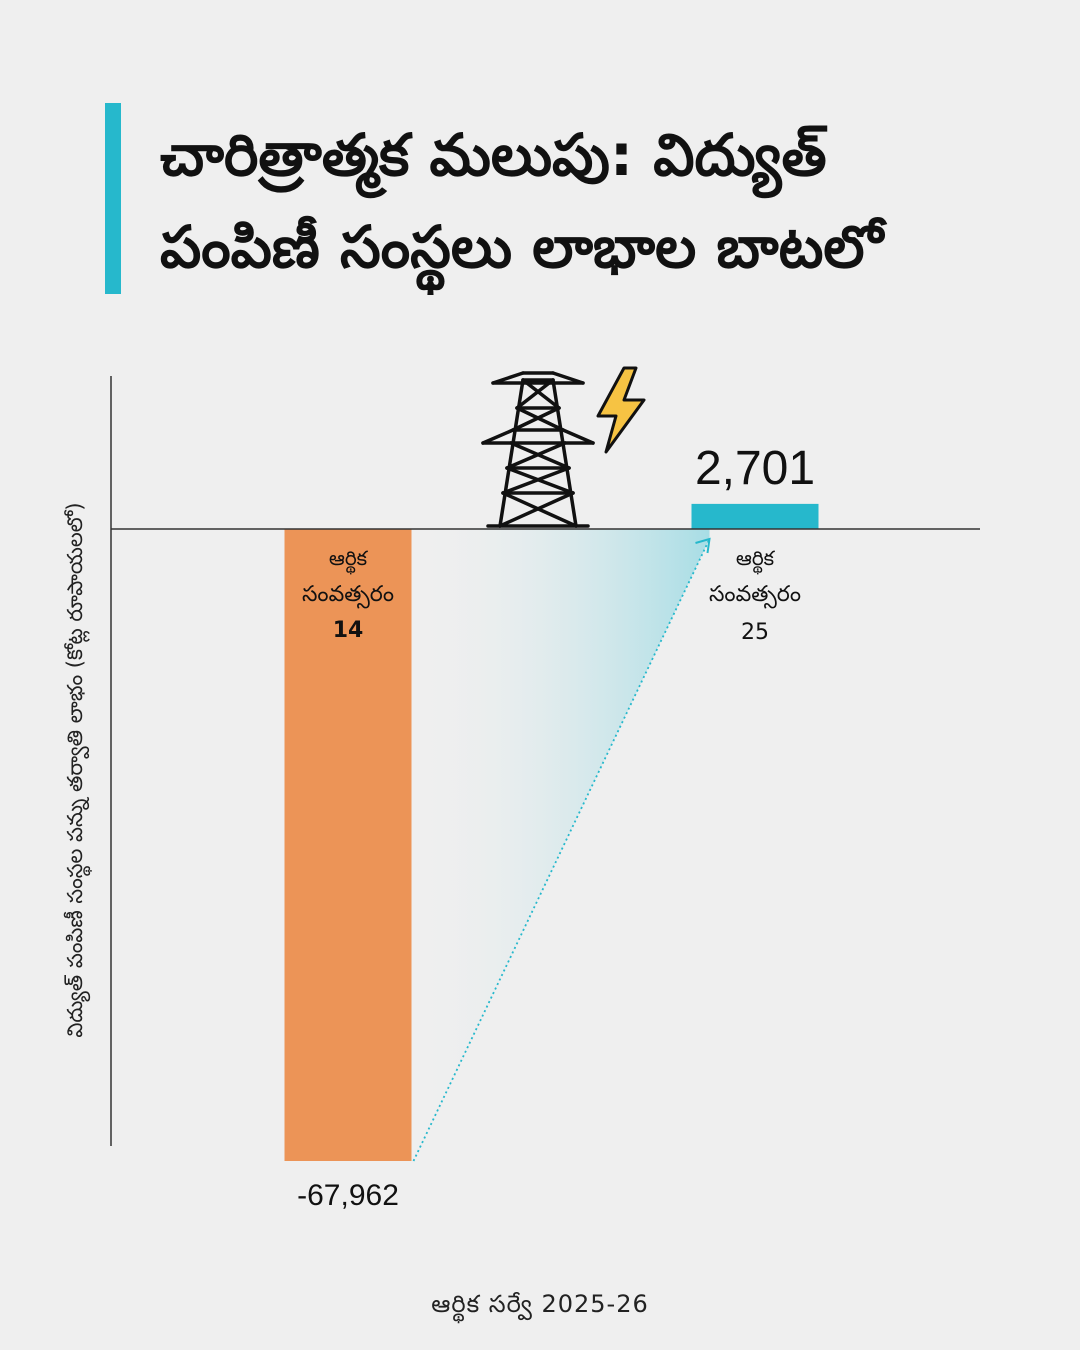  I want to click on category-label-fy25-line2: సంవత్సరం, so click(755, 595).